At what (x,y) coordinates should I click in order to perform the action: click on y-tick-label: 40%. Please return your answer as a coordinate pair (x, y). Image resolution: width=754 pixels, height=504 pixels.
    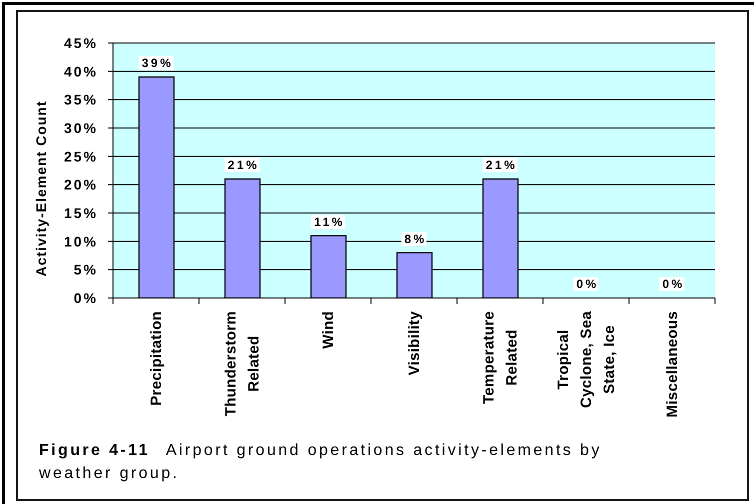
    Looking at the image, I should click on (81, 71).